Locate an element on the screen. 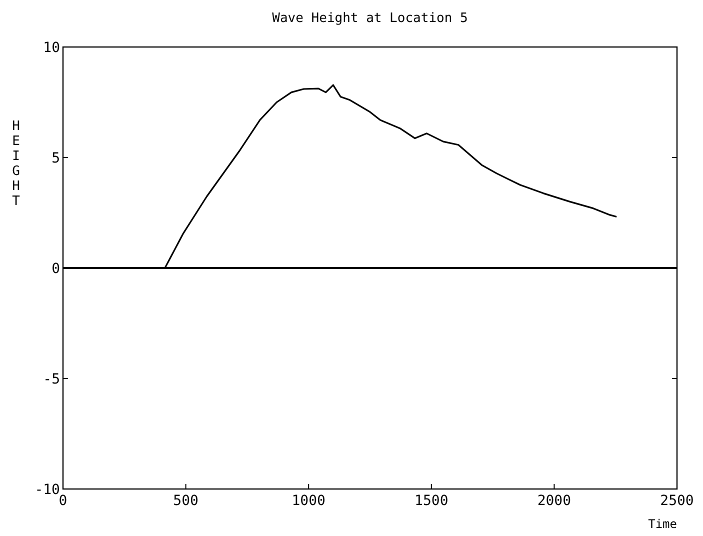 The width and height of the screenshot is (703, 536). x-tick-label: 1500 is located at coordinates (431, 501).